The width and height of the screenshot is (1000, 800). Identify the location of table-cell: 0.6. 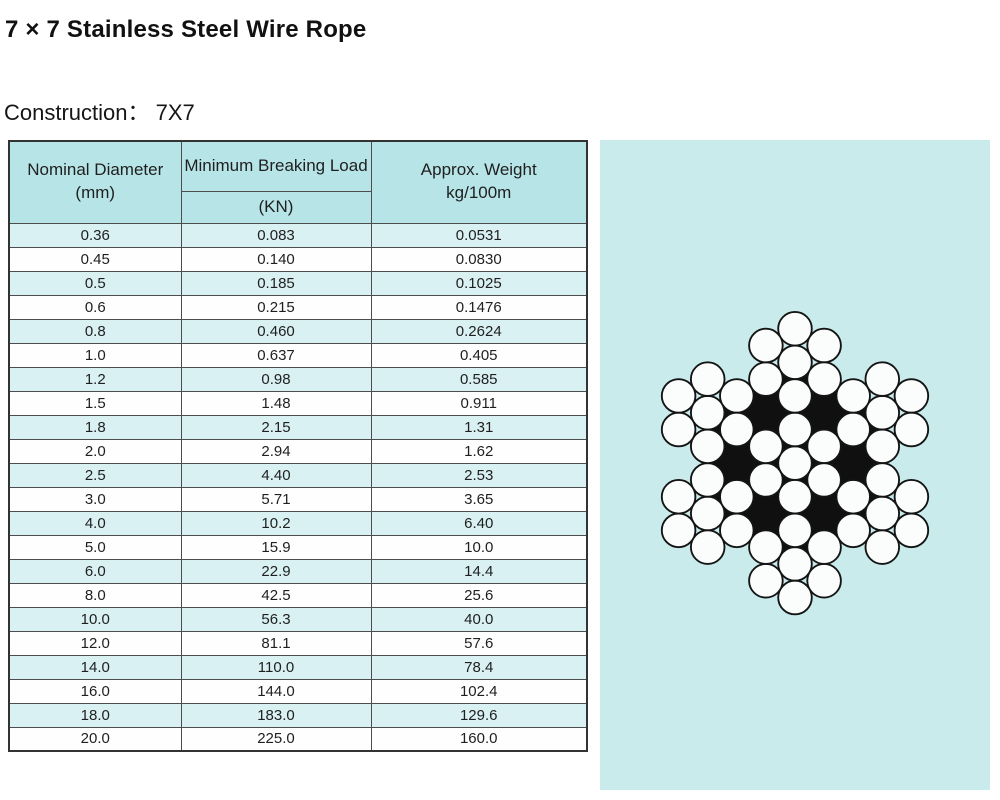
(95, 307).